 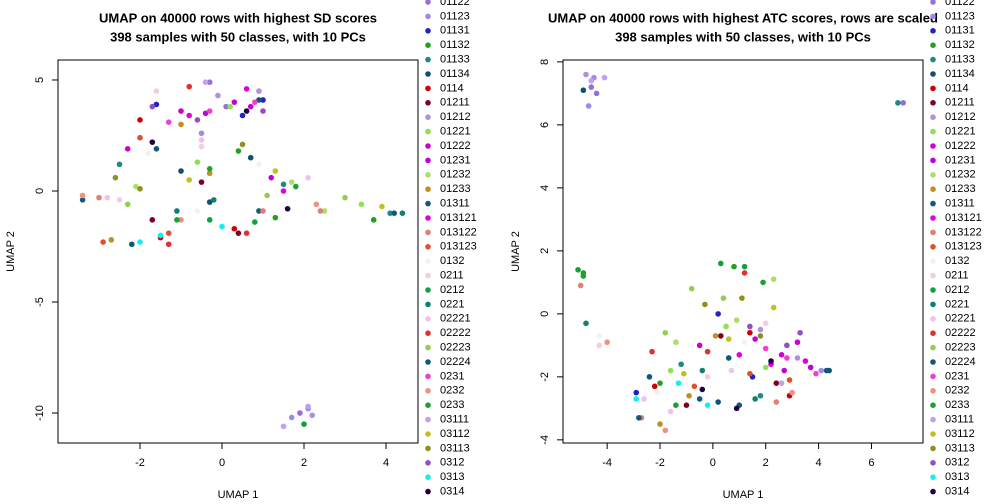 What do you see at coordinates (957, 304) in the screenshot?
I see `legend-label: 0221` at bounding box center [957, 304].